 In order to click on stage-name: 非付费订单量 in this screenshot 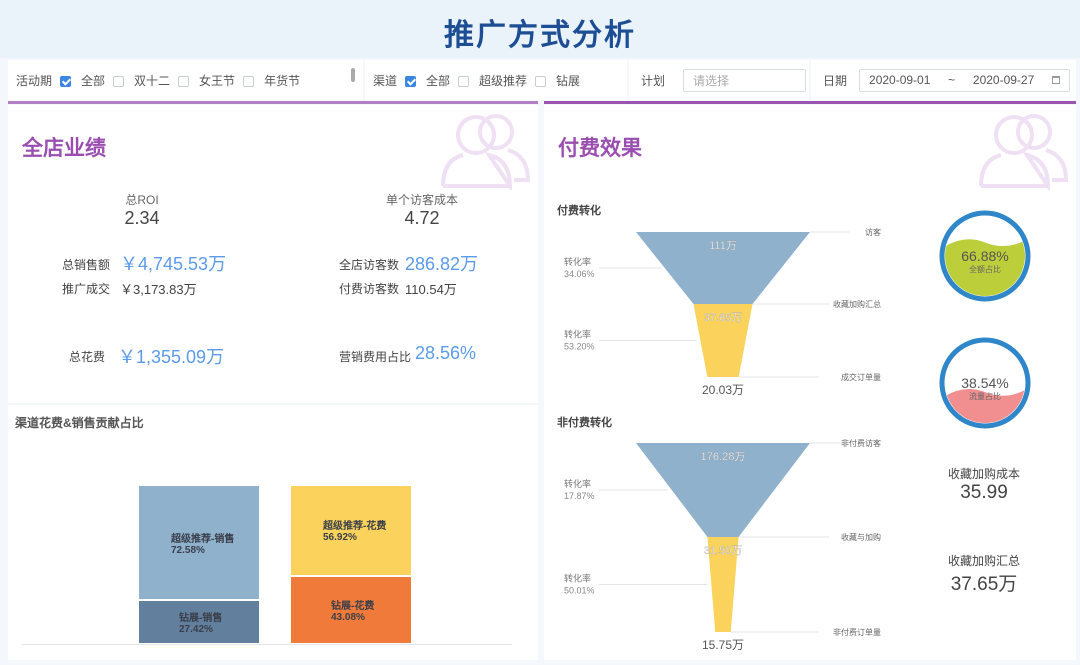, I will do `click(857, 632)`.